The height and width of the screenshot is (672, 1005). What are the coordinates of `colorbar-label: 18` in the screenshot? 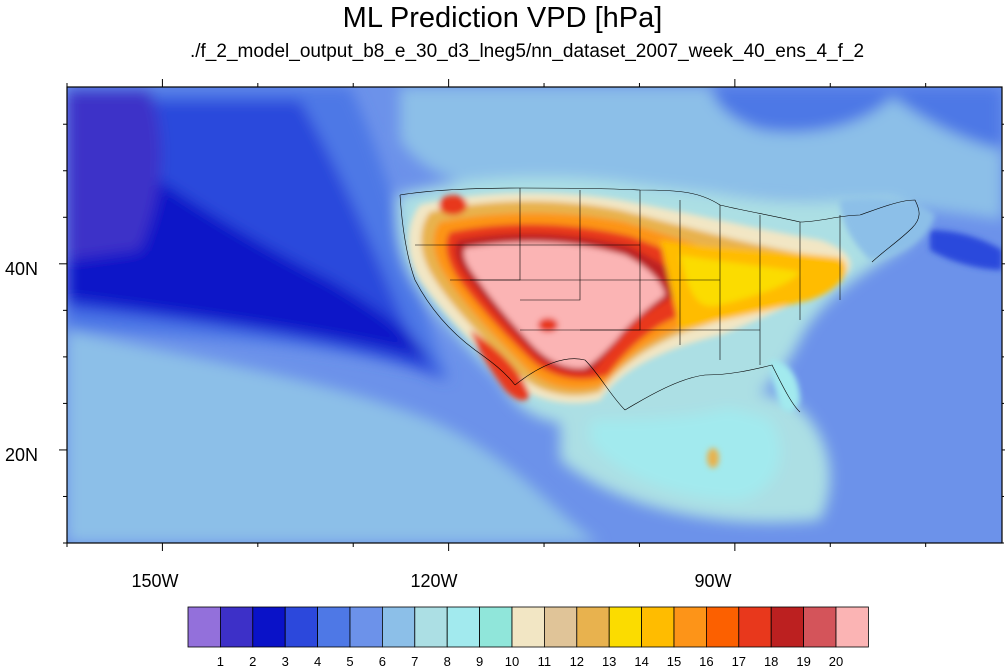 It's located at (771, 661).